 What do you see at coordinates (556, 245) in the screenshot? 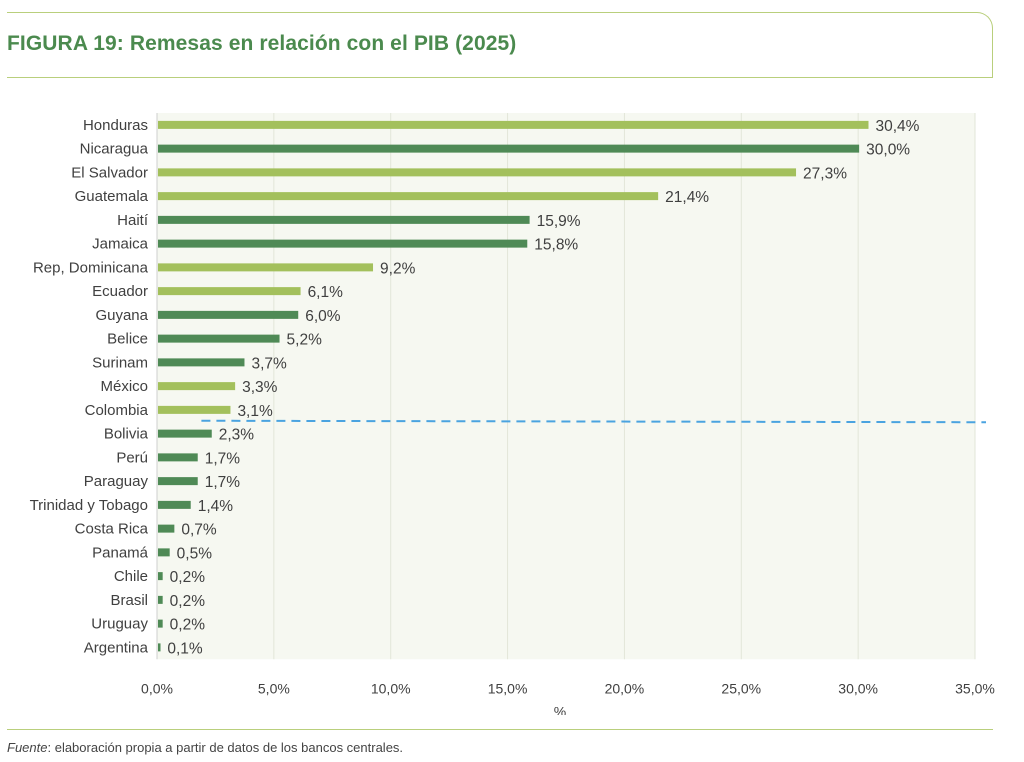
I see `value-label: 15,8%` at bounding box center [556, 245].